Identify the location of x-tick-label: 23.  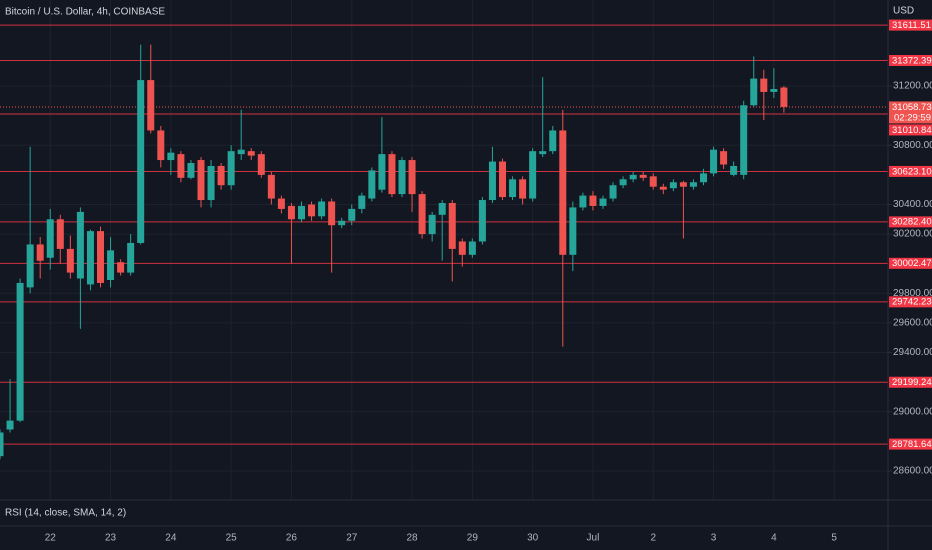
(111, 538).